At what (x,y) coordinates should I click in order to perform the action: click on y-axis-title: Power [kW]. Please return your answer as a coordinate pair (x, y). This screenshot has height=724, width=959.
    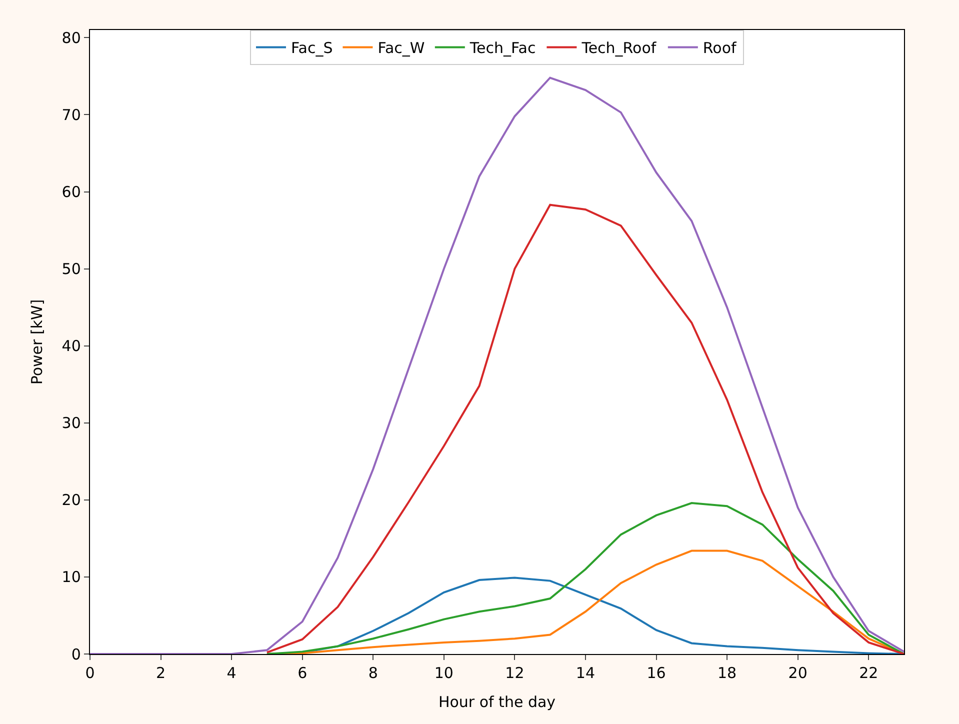
    Looking at the image, I should click on (37, 342).